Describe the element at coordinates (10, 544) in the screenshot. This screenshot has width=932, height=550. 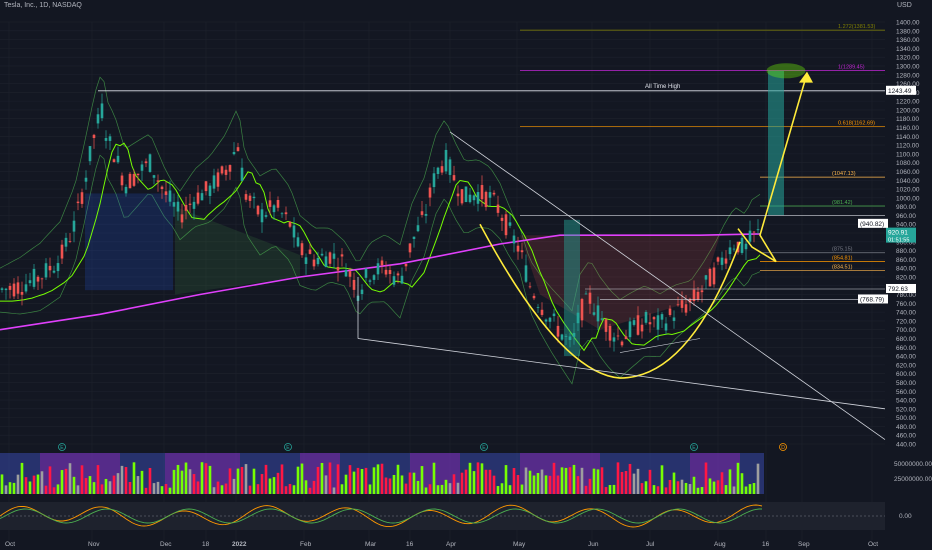
I see `x-tick-label: Oct` at that location.